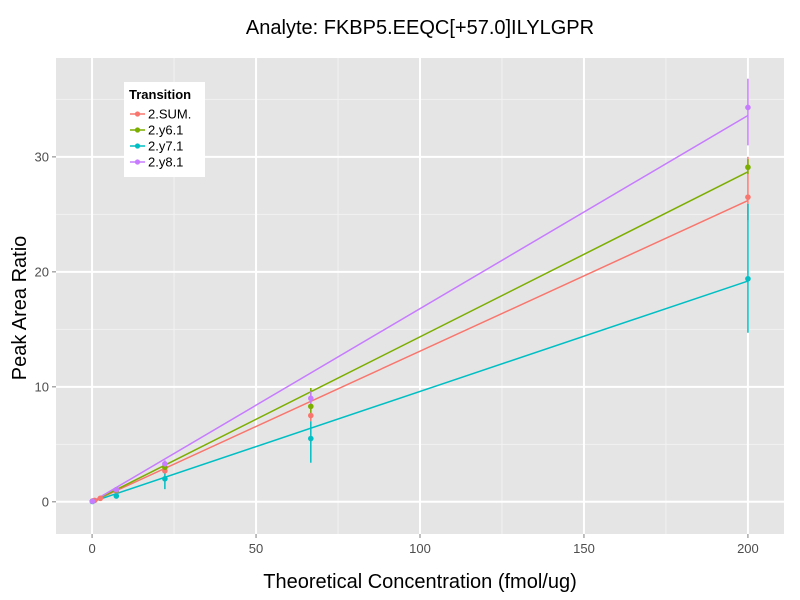  I want to click on legend-item-2-y6-1: 2.y6.1, so click(156, 130).